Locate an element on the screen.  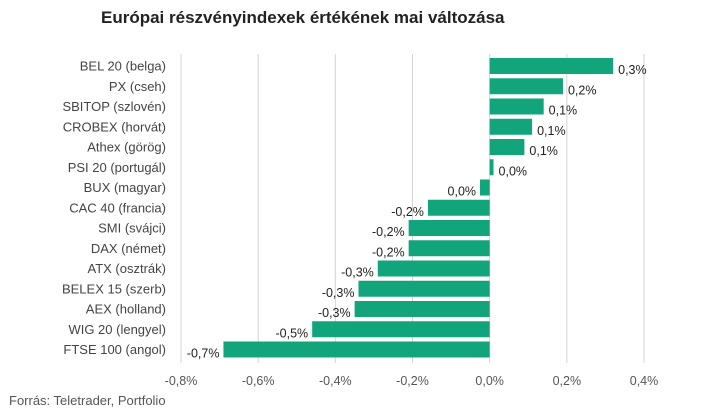
category-label: BUX (magyar) is located at coordinates (125, 187).